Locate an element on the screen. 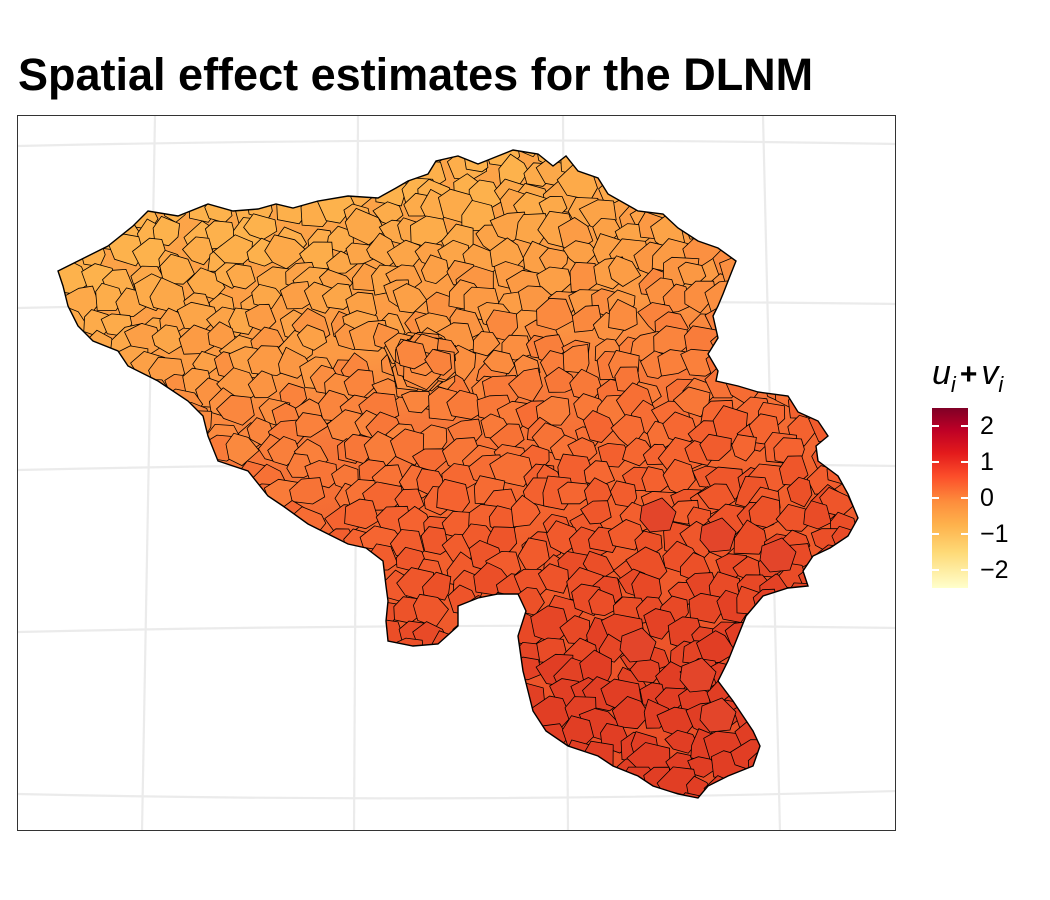  legend: ui + vi 2 1 0 −1 −2 is located at coordinates (987, 476).